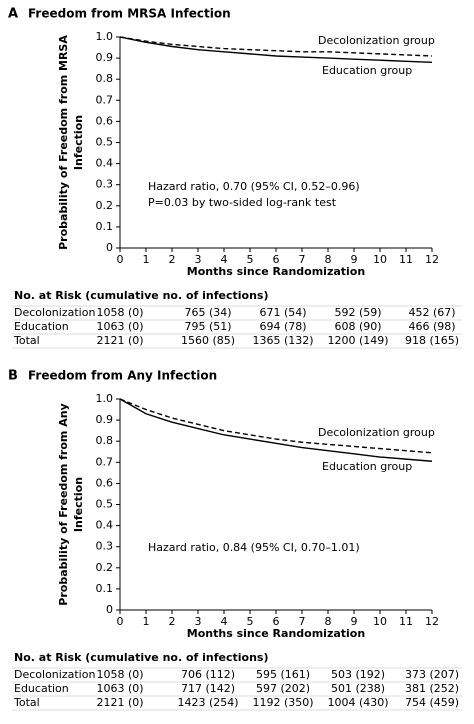 The image size is (474, 724). I want to click on risk-cell: 595 (161), so click(283, 674).